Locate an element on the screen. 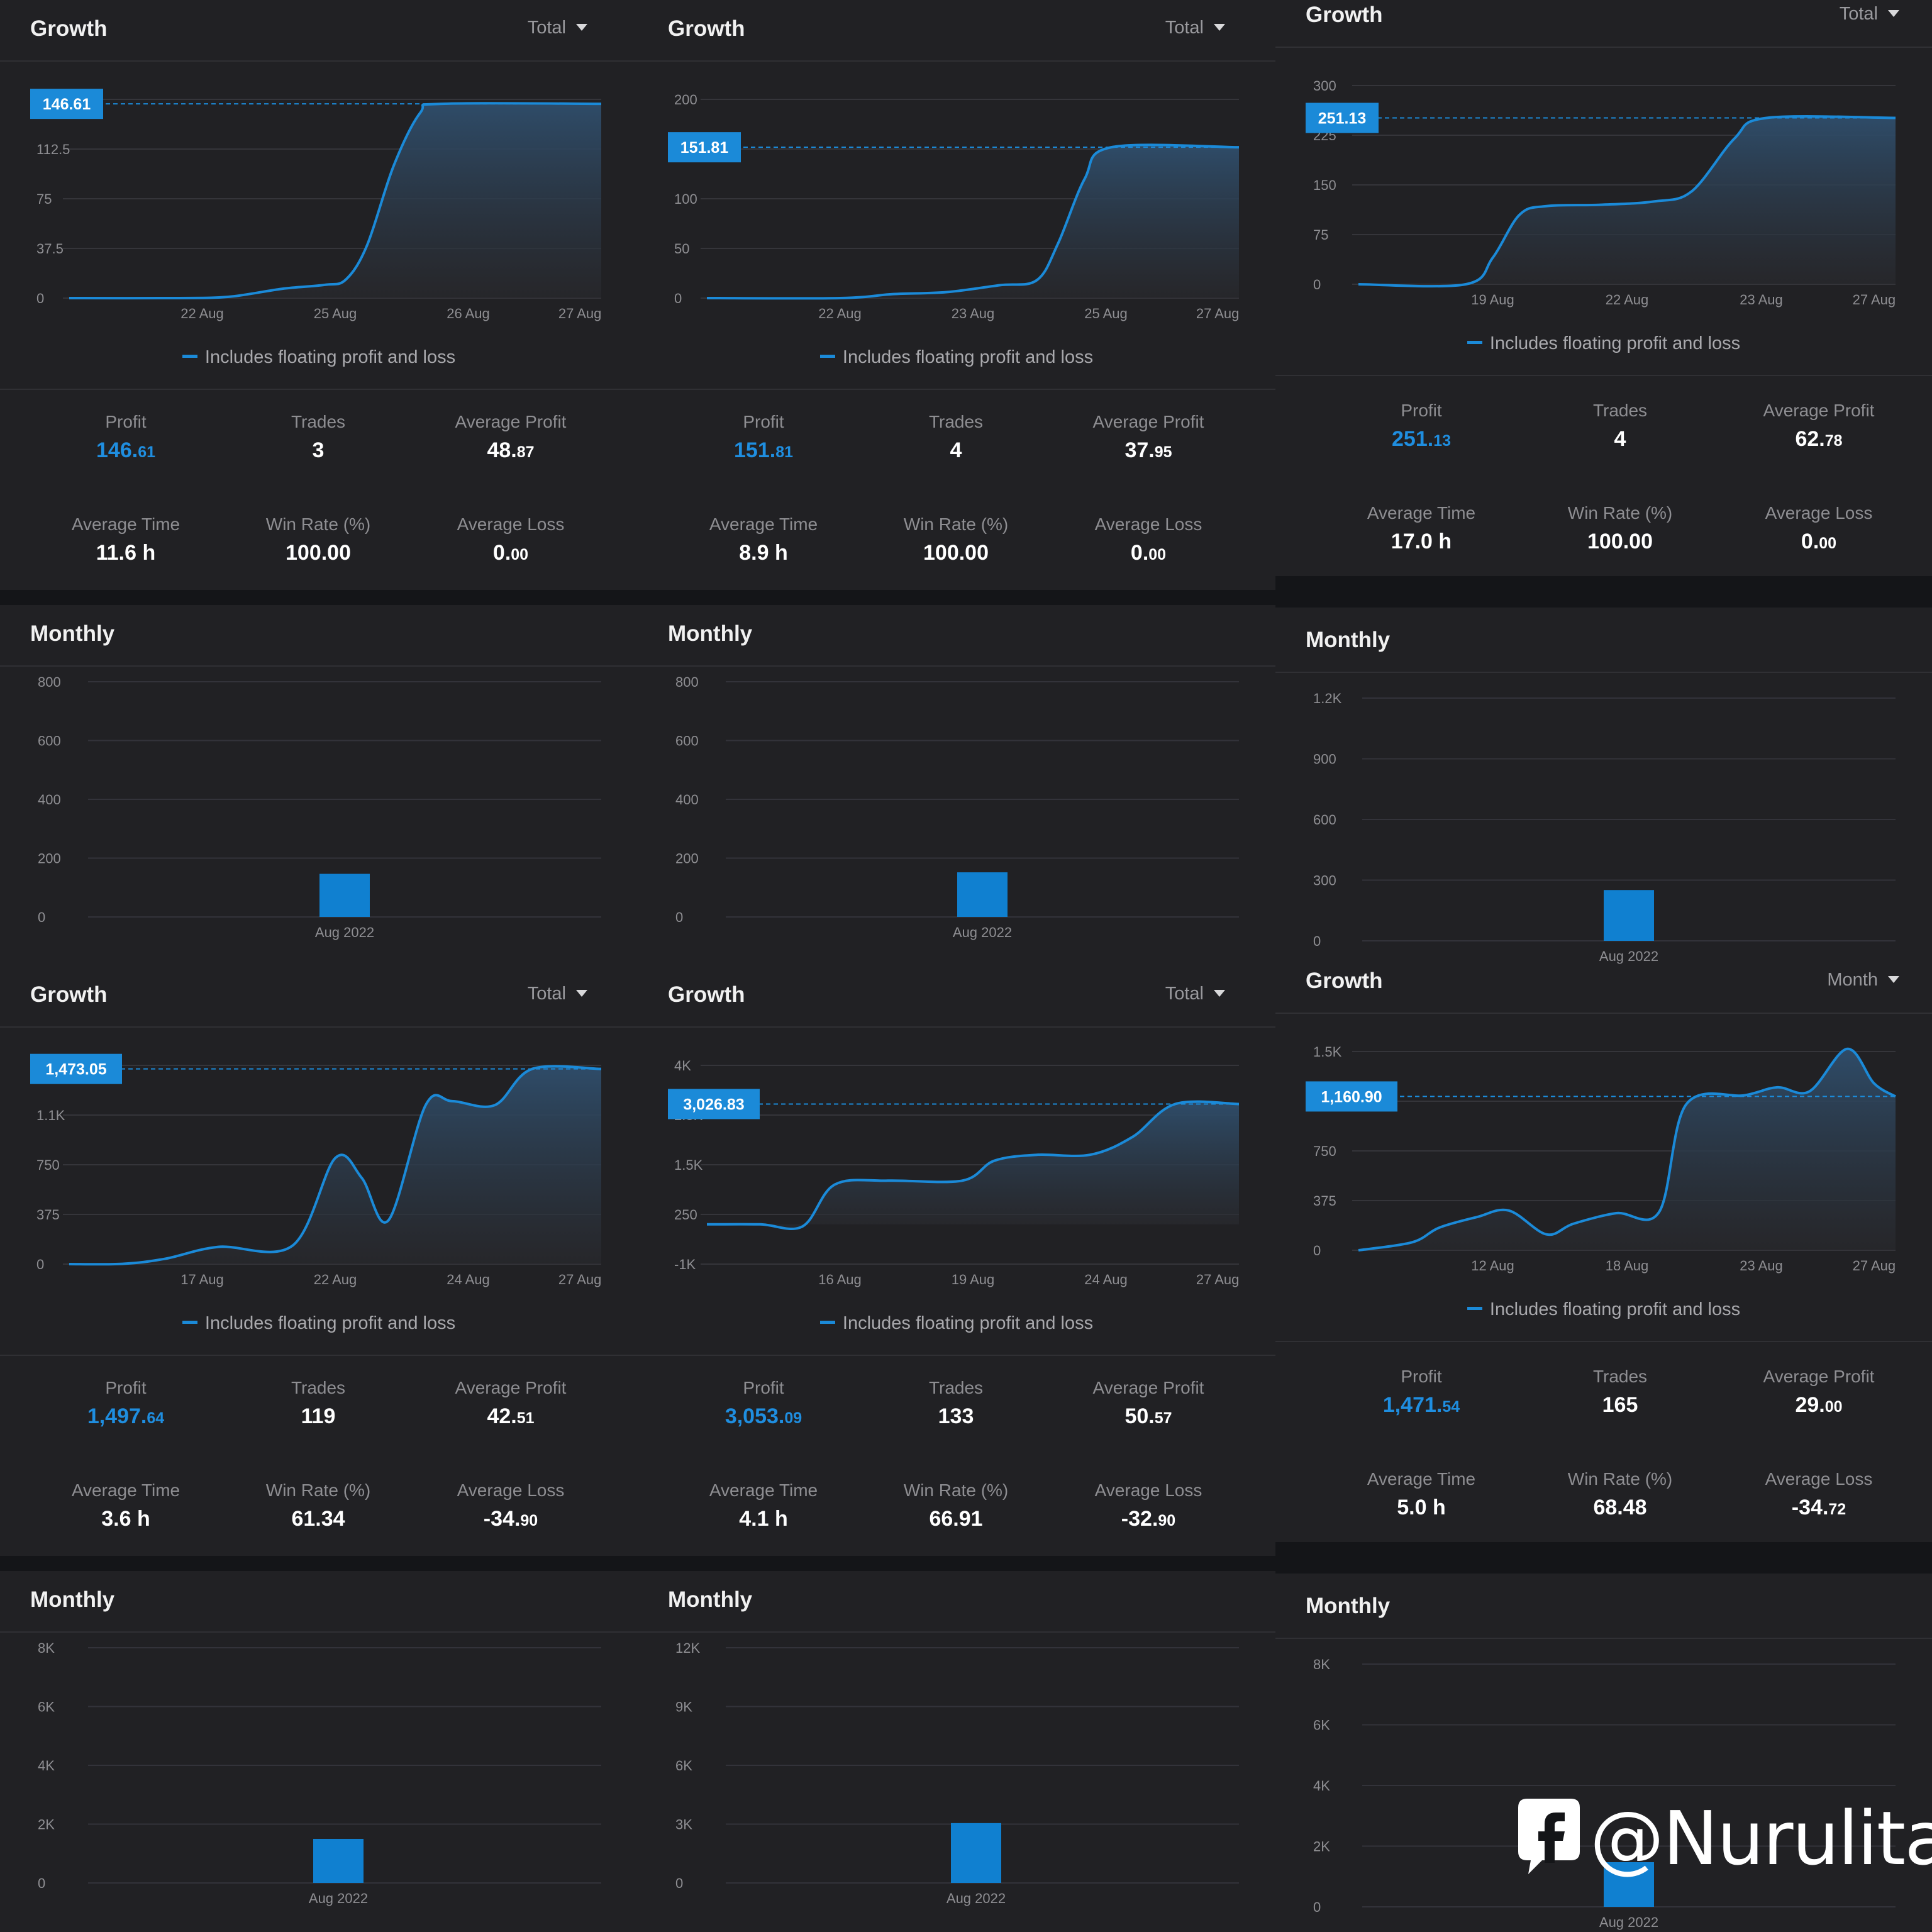  stat-profit: Profit 146.61 is located at coordinates (125, 437).